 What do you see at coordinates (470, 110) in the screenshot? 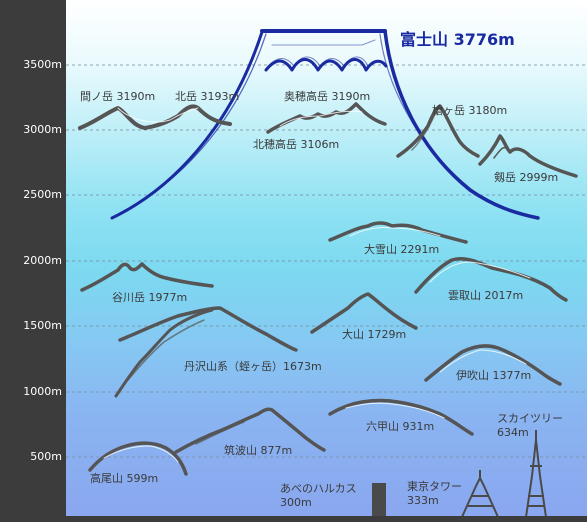
I see `label-yarigatake: 槍ヶ岳 3180m` at bounding box center [470, 110].